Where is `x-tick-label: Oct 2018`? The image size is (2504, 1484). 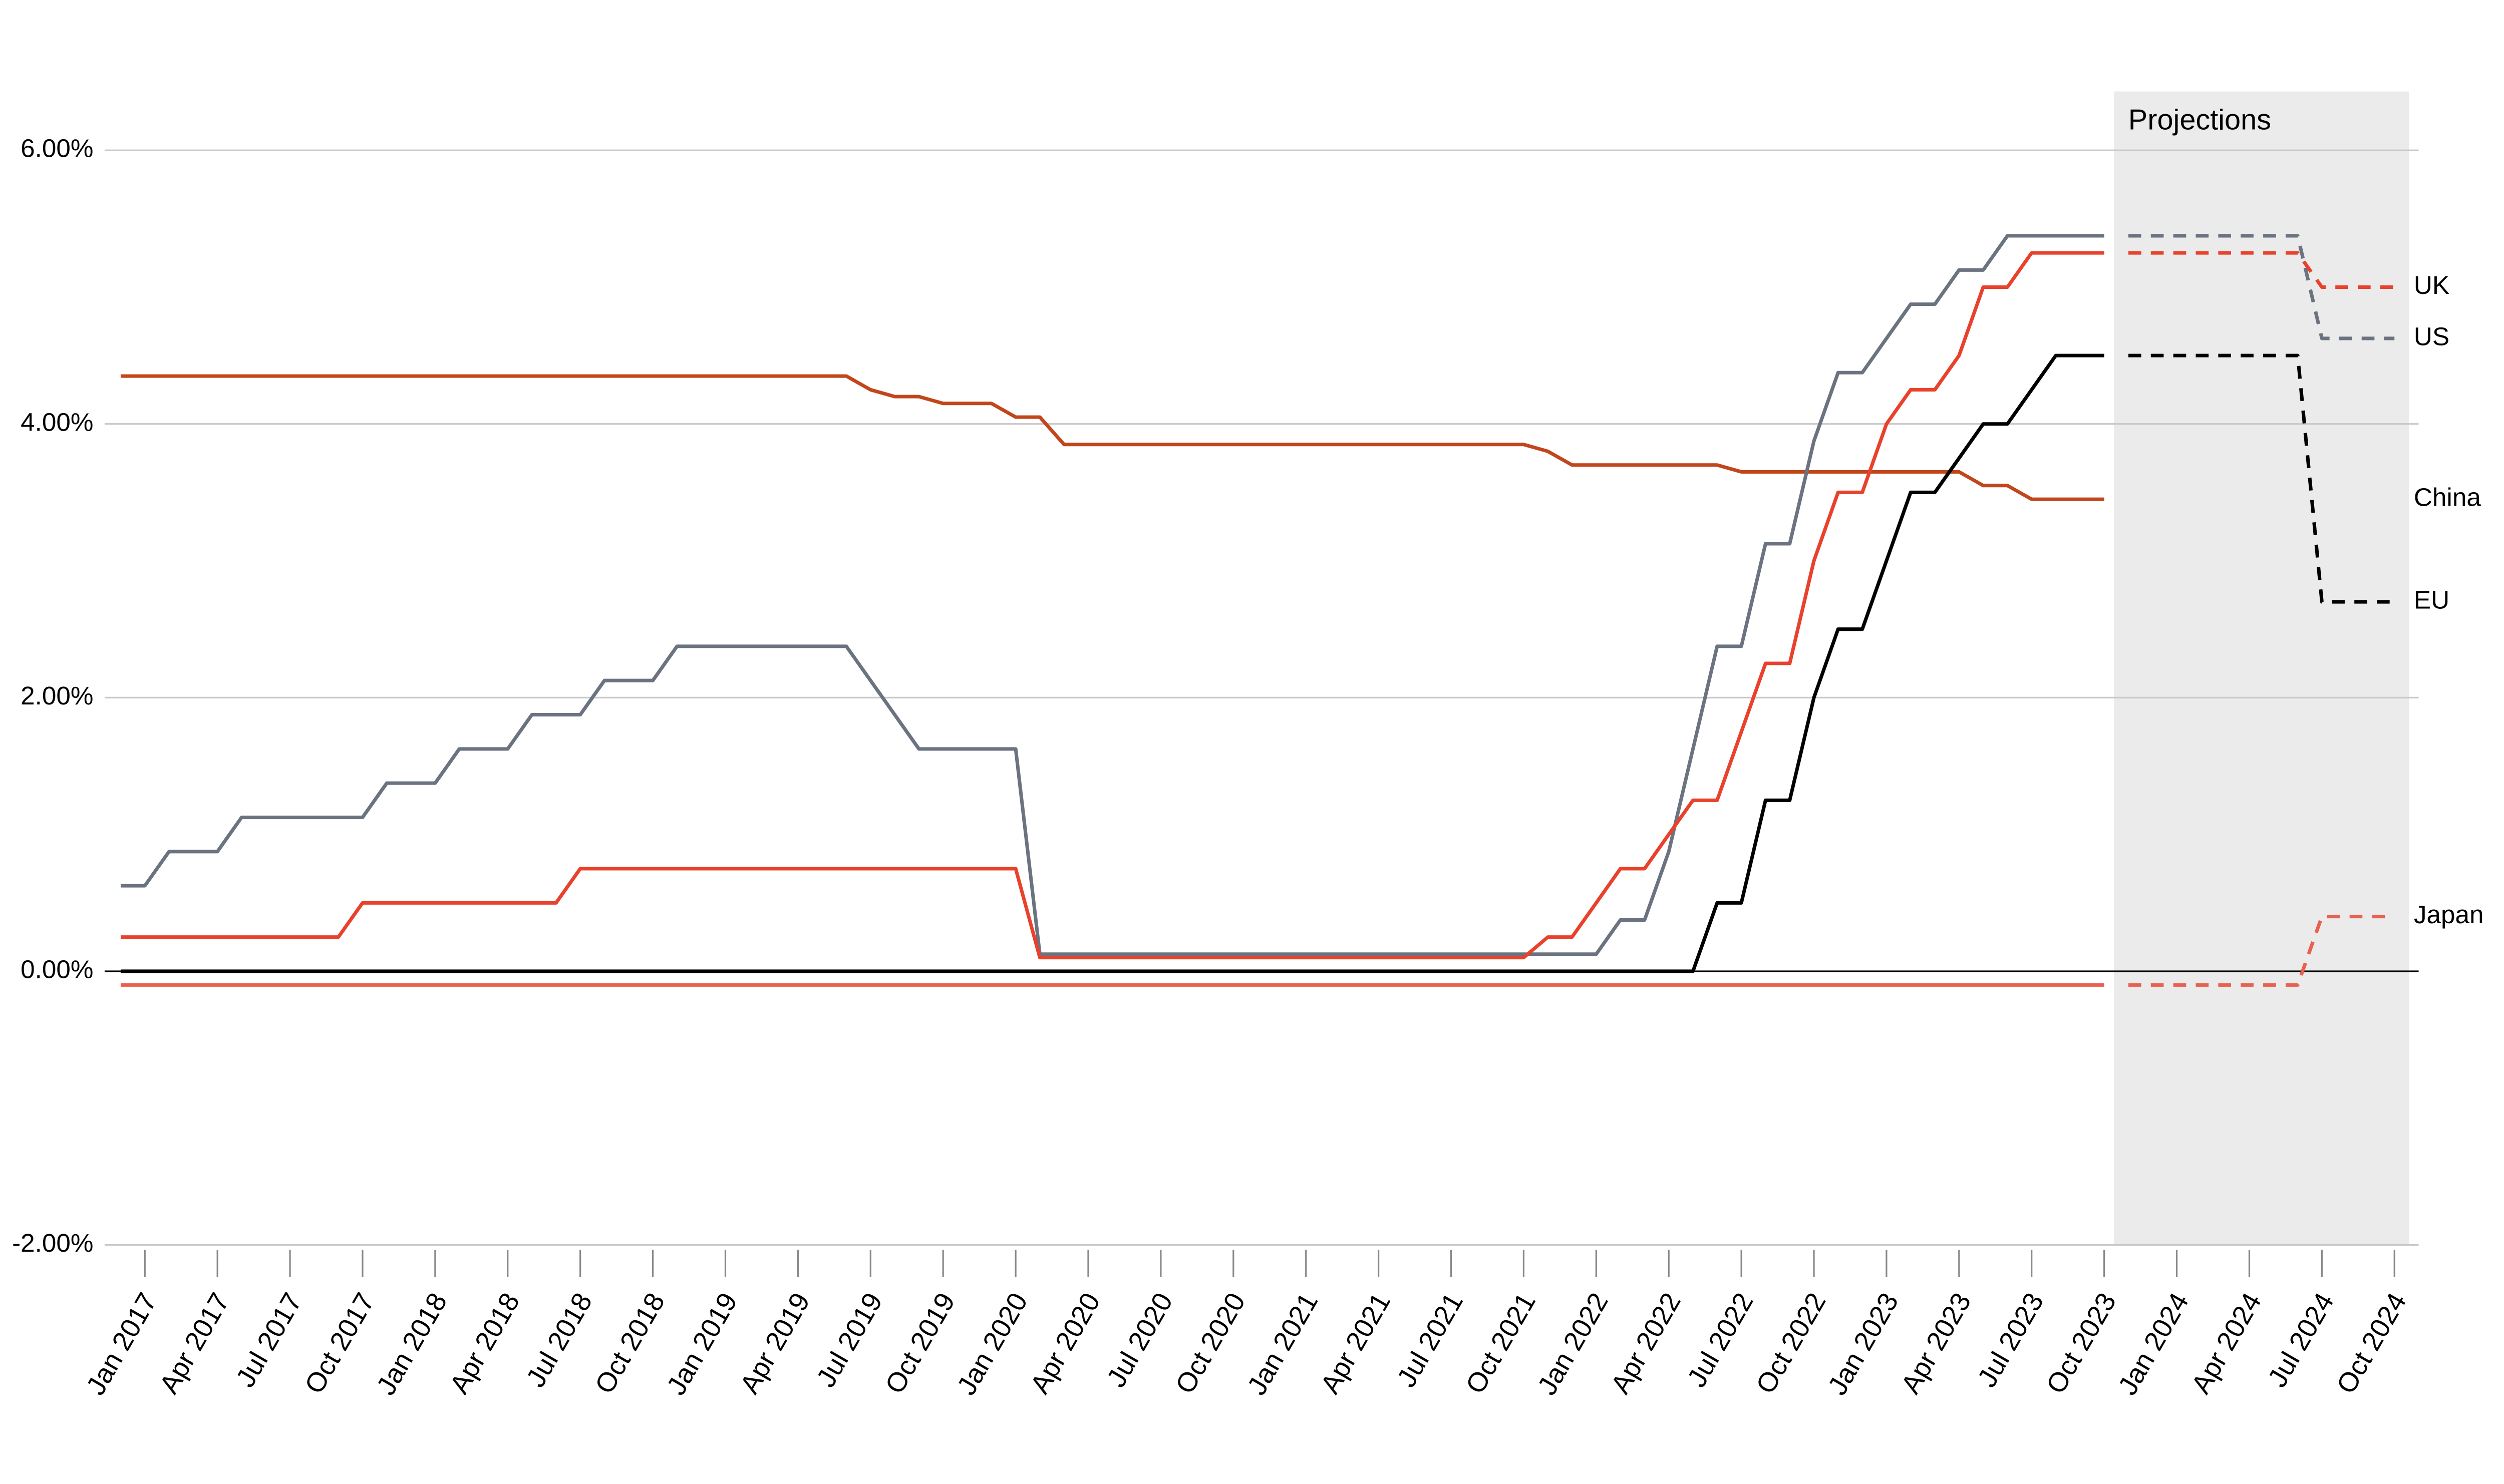 x-tick-label: Oct 2018 is located at coordinates (630, 1343).